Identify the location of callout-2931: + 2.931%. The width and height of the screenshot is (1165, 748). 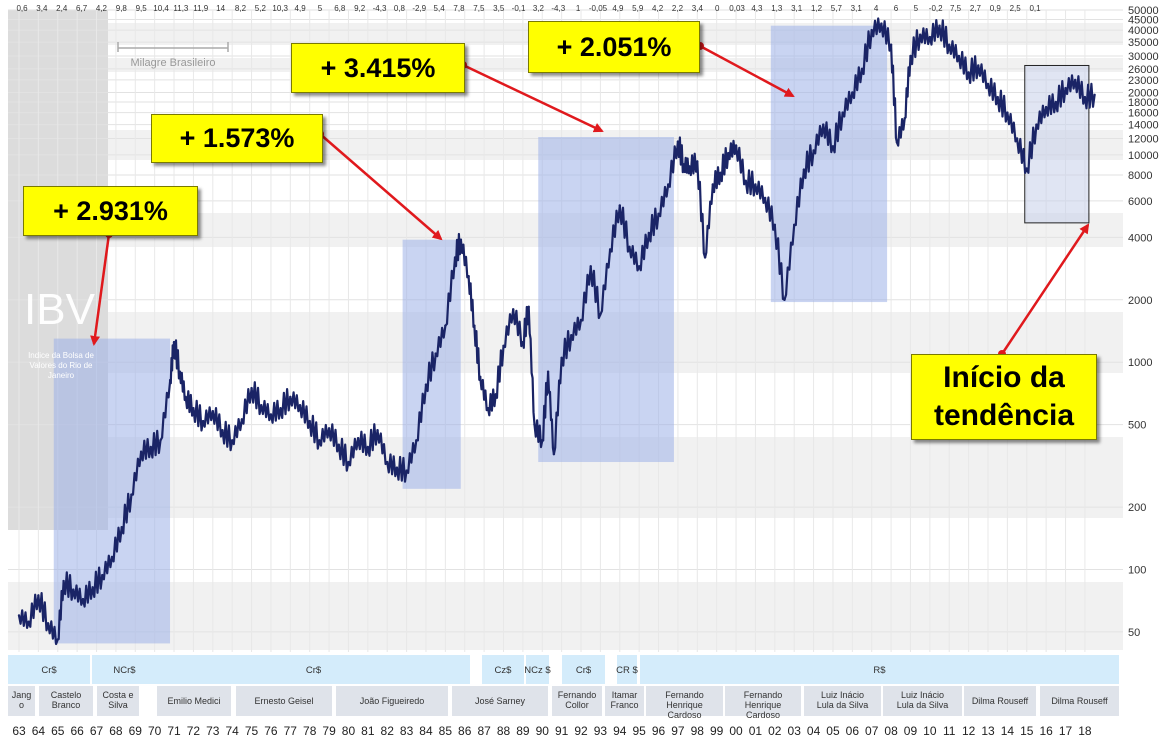
(110, 211).